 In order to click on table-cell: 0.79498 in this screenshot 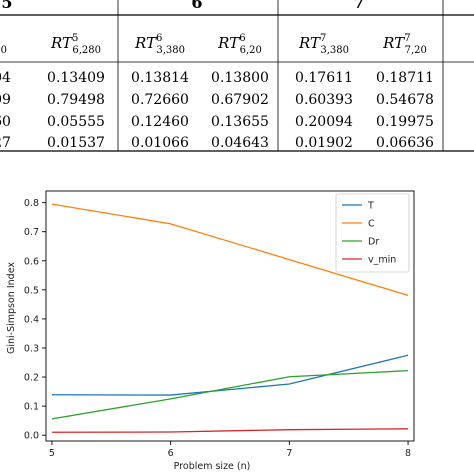, I will do `click(76, 100)`.